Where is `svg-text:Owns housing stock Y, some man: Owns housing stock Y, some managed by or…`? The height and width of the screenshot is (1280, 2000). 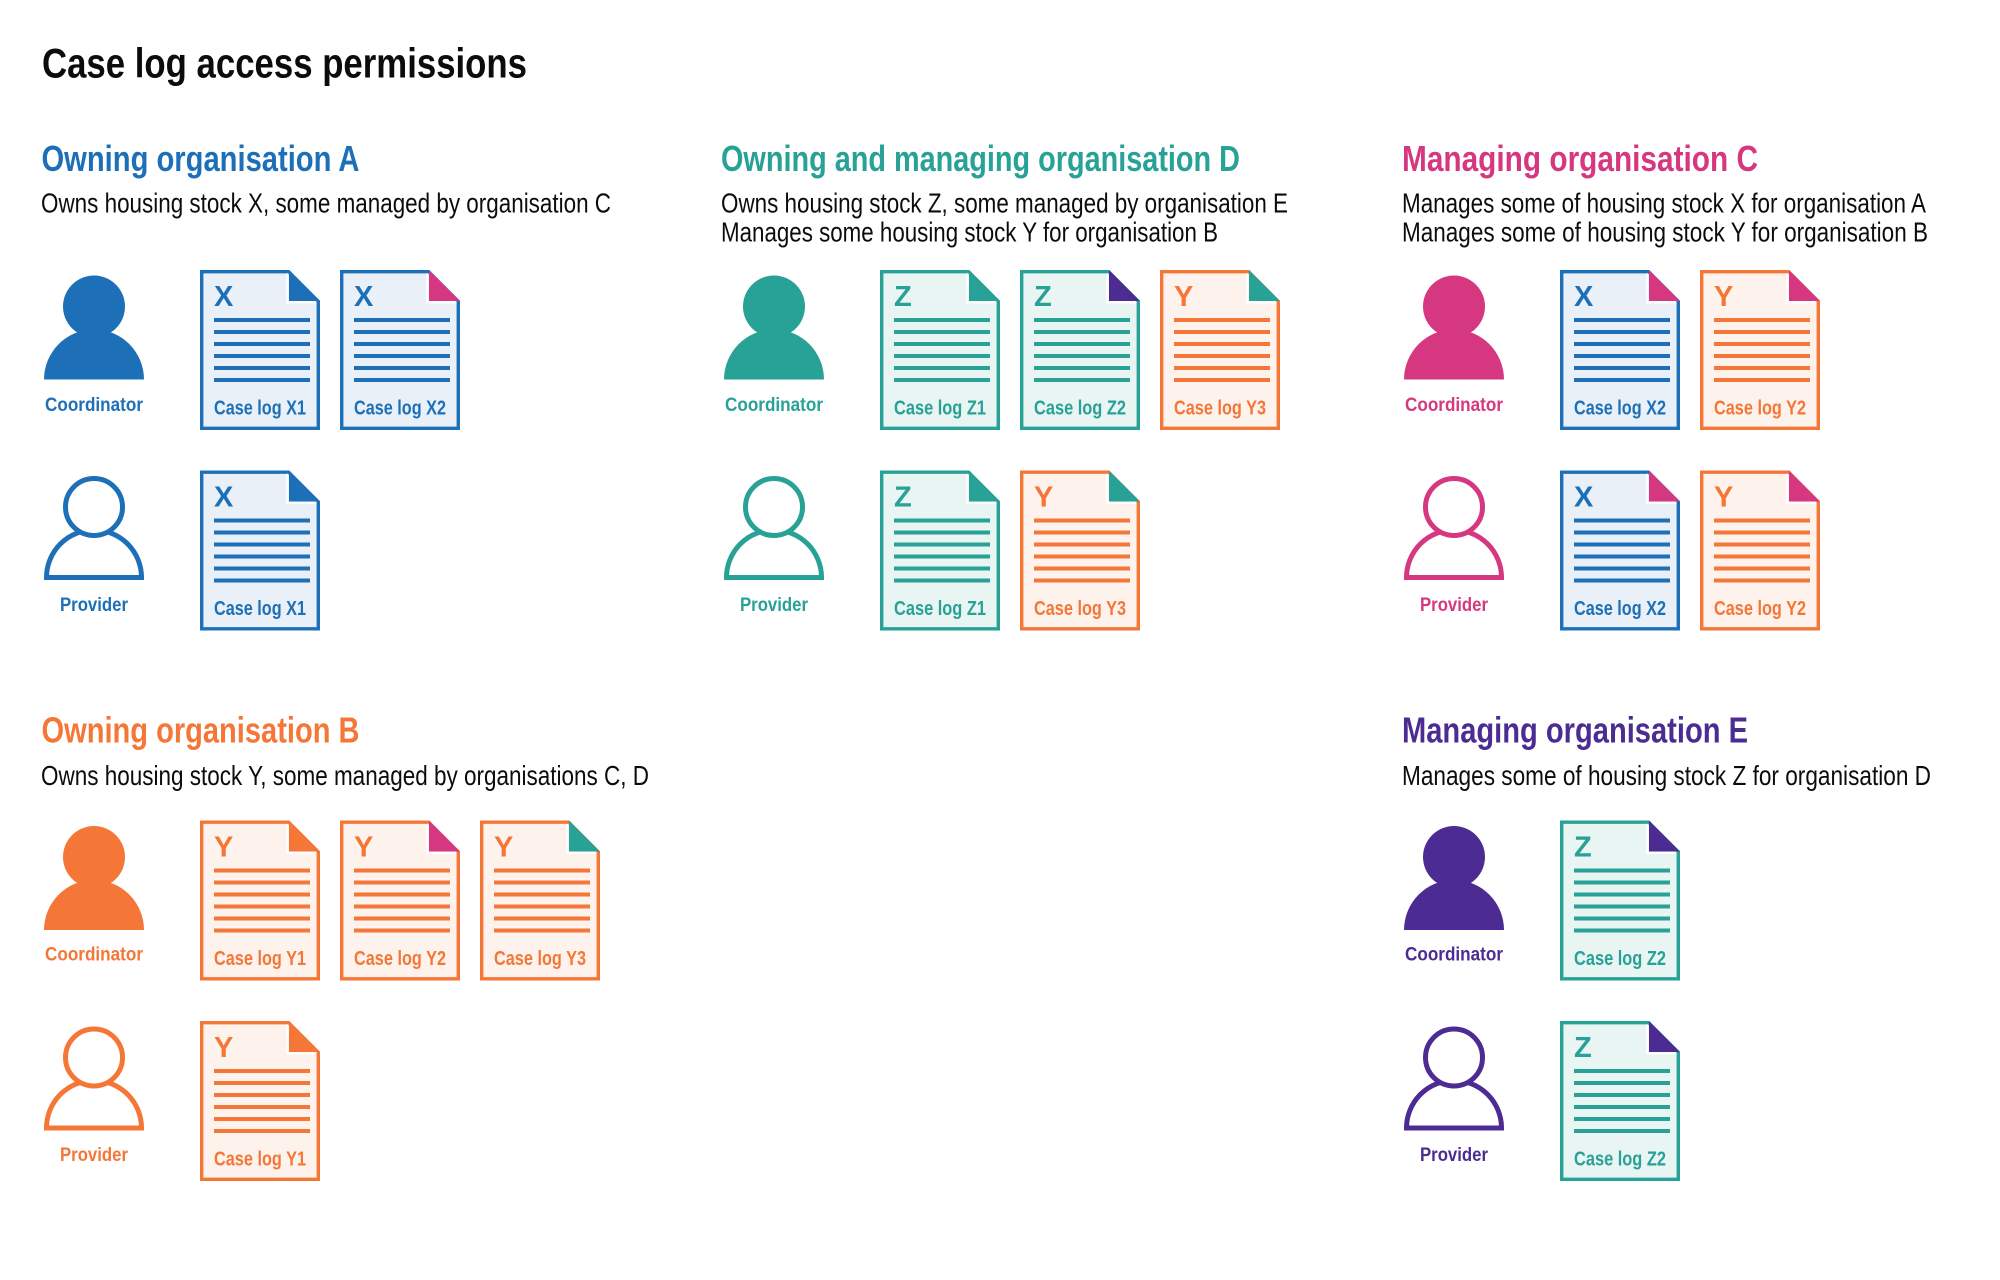
svg-text:Owns housing stock Y, some man: Owns housing stock Y, some managed by or… is located at coordinates (345, 775).